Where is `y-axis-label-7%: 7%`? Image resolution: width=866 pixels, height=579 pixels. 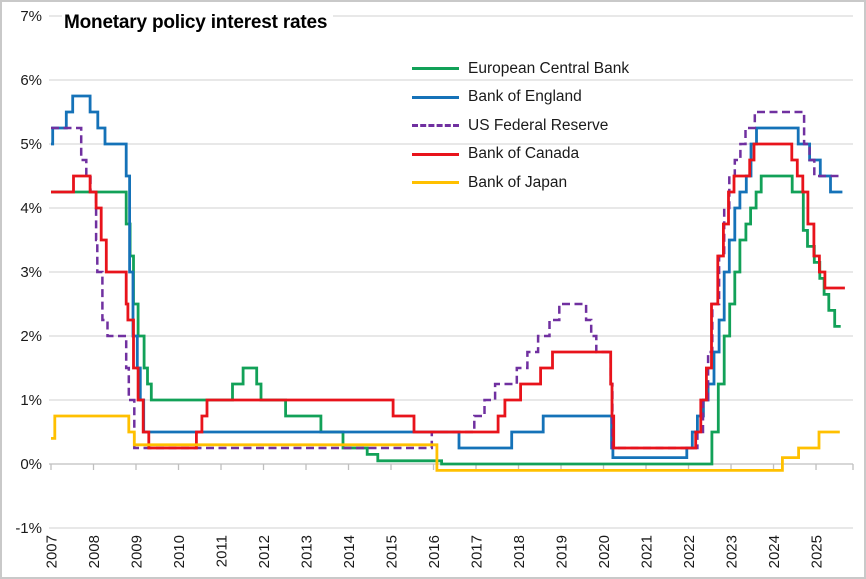
y-axis-label-7%: 7% is located at coordinates (31, 16).